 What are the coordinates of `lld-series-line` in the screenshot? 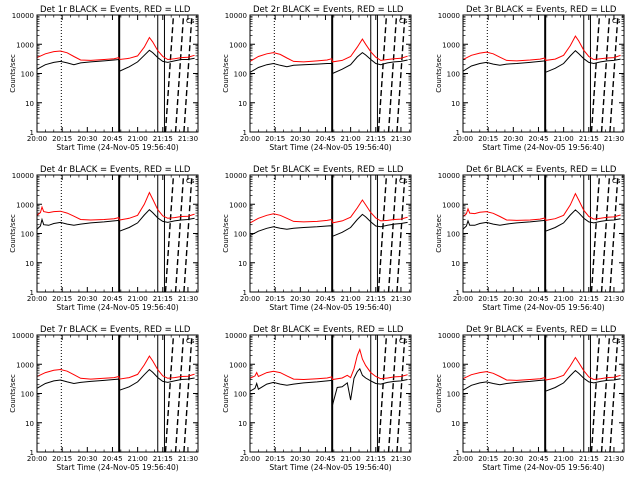 It's located at (542, 206).